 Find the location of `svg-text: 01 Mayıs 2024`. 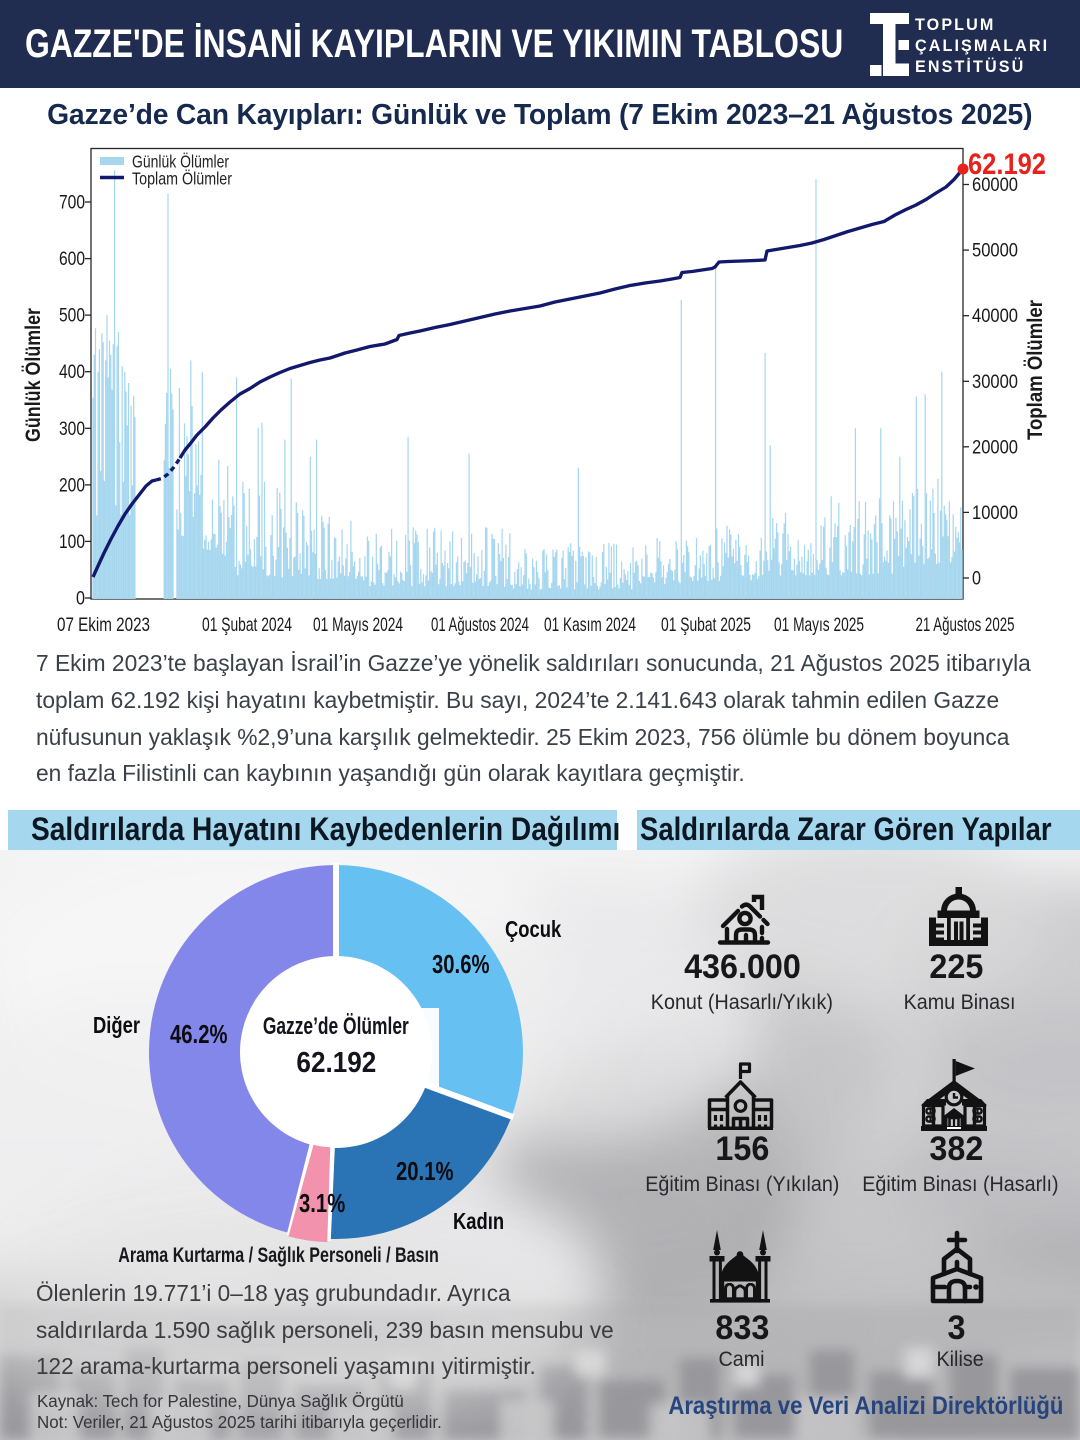

svg-text: 01 Mayıs 2024 is located at coordinates (358, 625).